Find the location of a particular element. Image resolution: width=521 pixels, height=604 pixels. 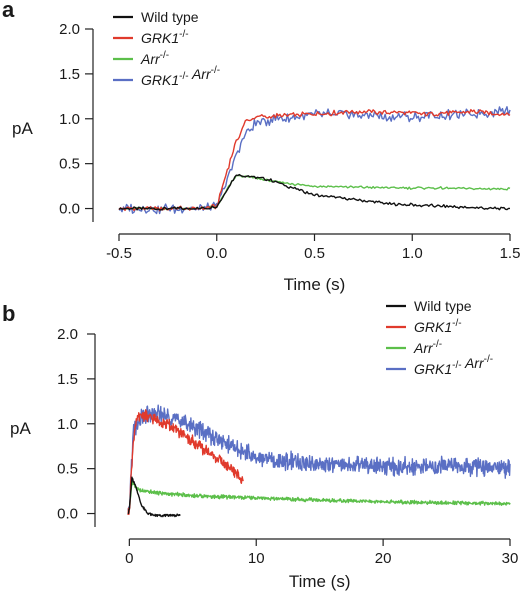

panel-label-b: b is located at coordinates (8, 313).